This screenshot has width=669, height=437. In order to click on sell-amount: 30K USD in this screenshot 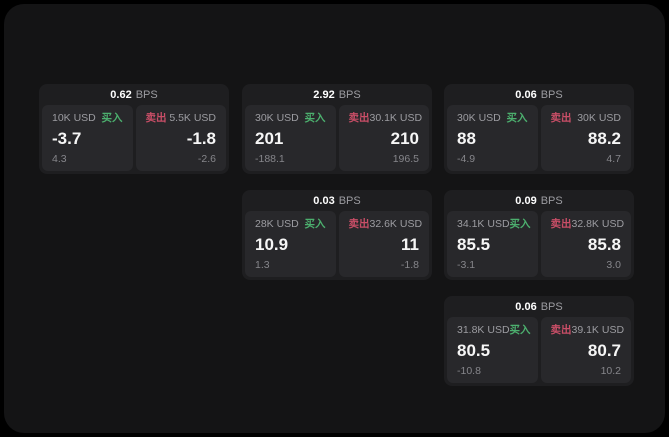, I will do `click(599, 118)`.